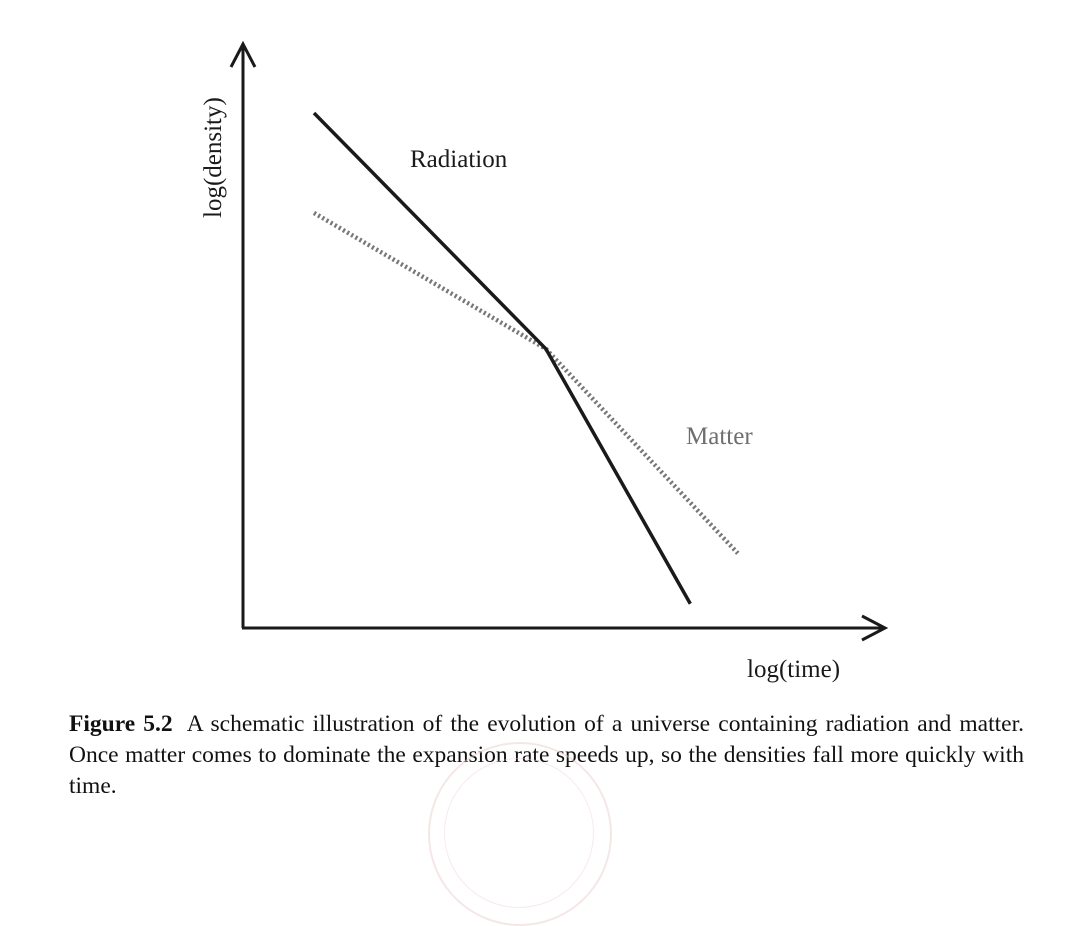 The height and width of the screenshot is (926, 1067). Describe the element at coordinates (213, 157) in the screenshot. I see `y-axis-label: log(density)` at that location.